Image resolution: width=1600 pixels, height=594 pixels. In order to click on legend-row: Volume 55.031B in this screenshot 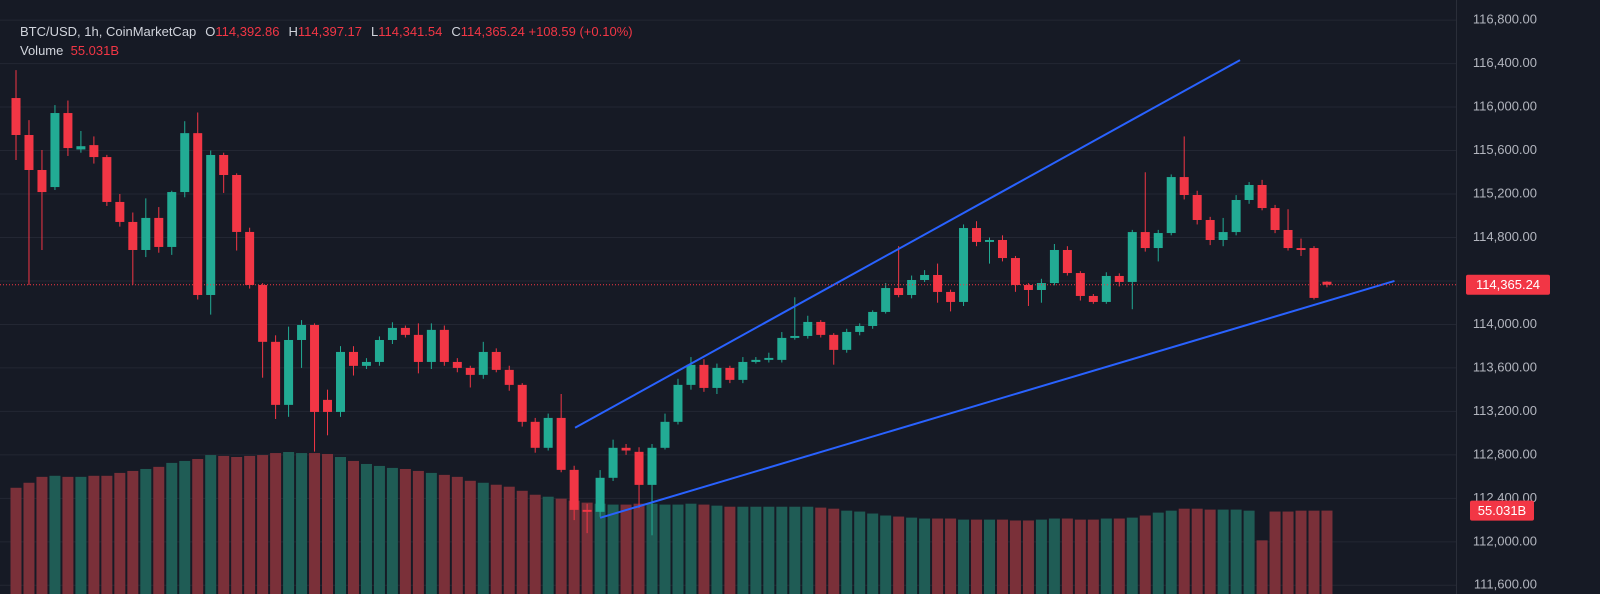, I will do `click(326, 50)`.